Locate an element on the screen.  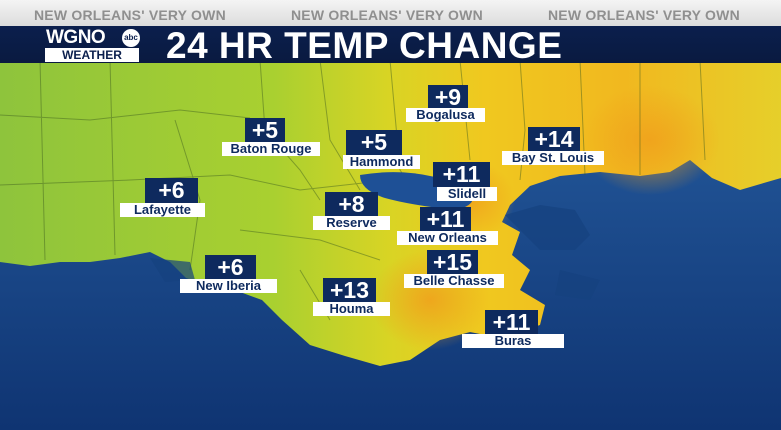
city-name: Lafayette is located at coordinates (162, 210).